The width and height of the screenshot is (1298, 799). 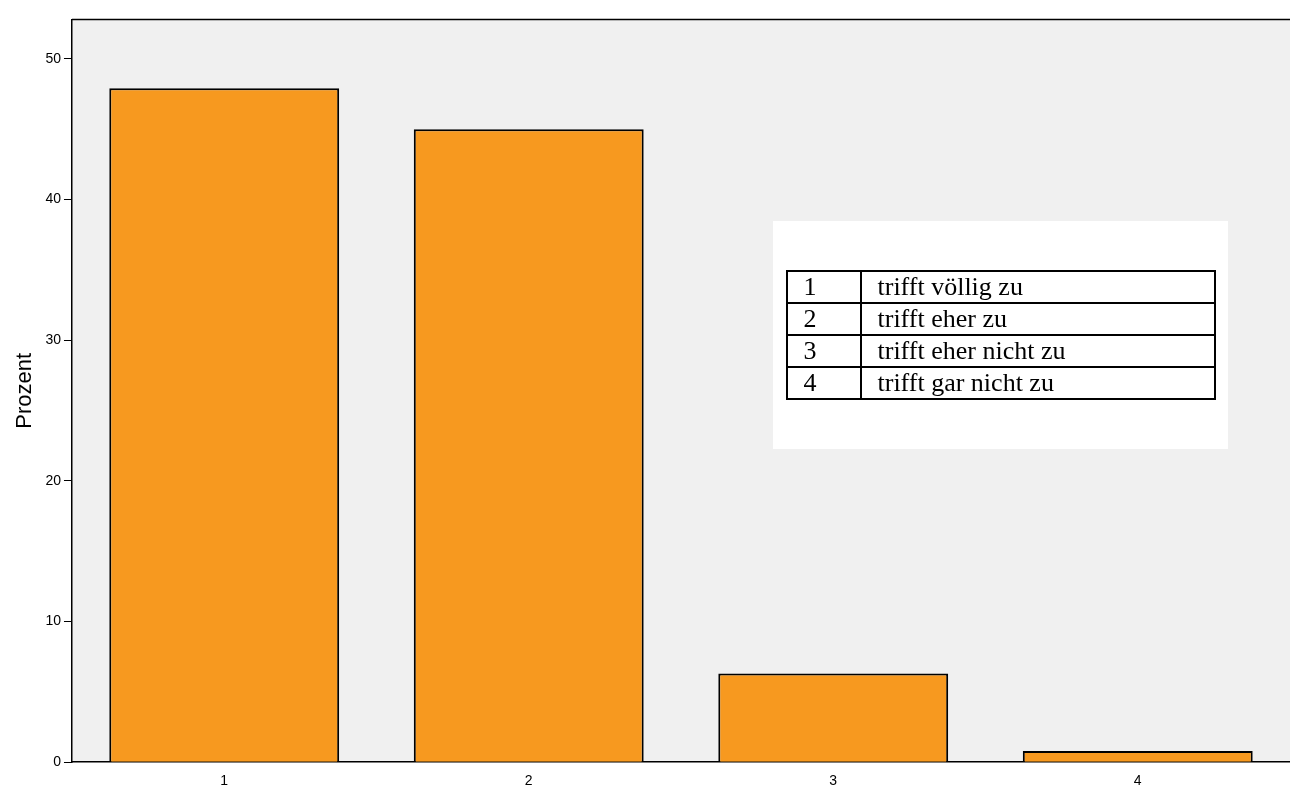 What do you see at coordinates (1037, 319) in the screenshot?
I see `annotation: trifft eher zu` at bounding box center [1037, 319].